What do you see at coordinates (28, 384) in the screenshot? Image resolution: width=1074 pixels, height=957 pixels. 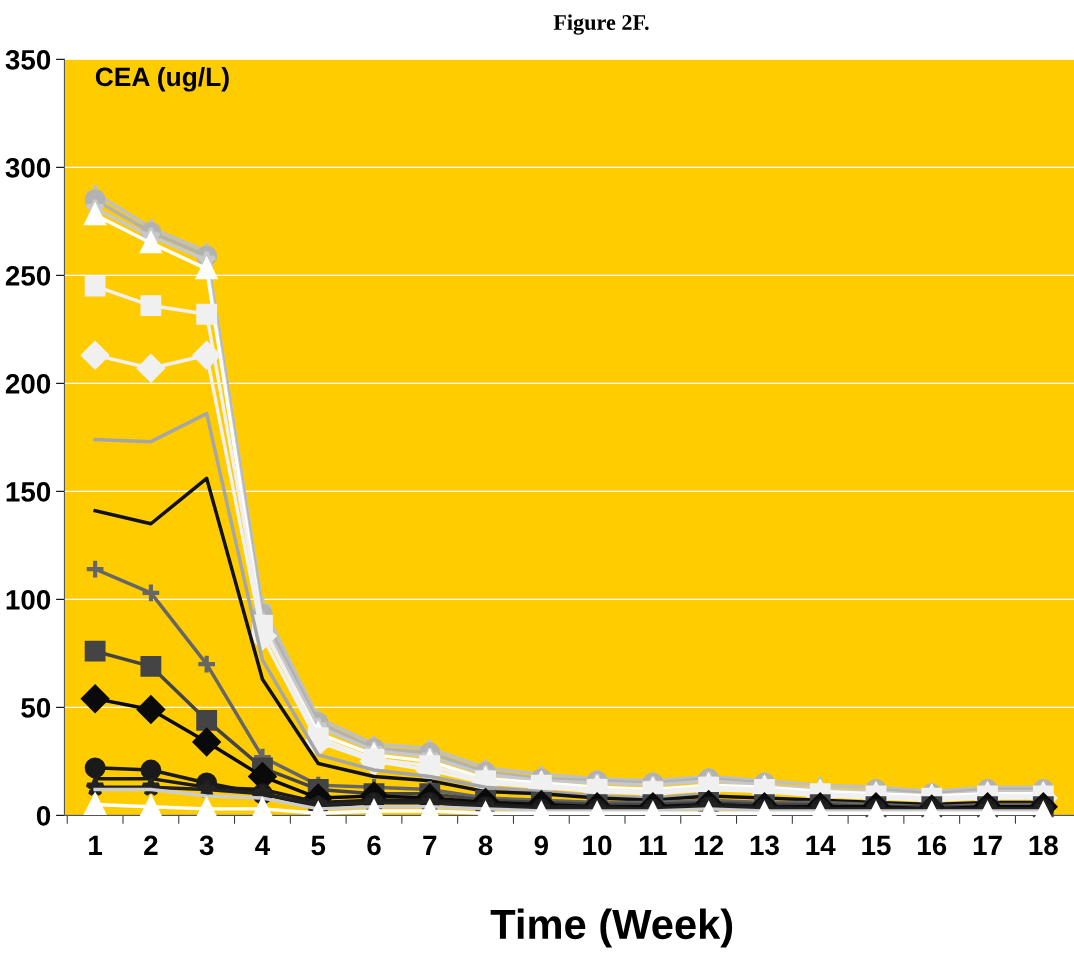 I see `y-tick-label: 200` at bounding box center [28, 384].